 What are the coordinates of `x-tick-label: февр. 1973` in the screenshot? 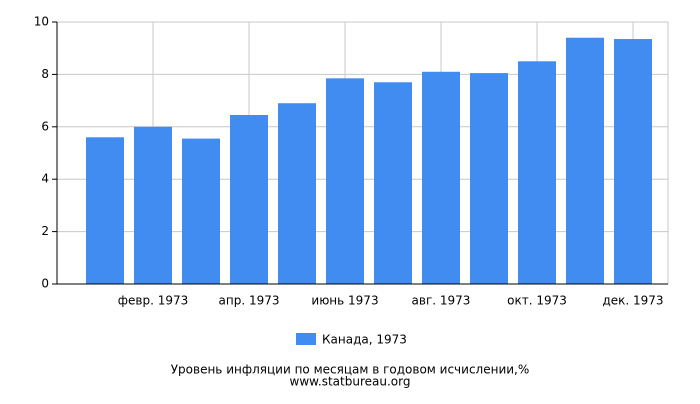 It's located at (153, 301).